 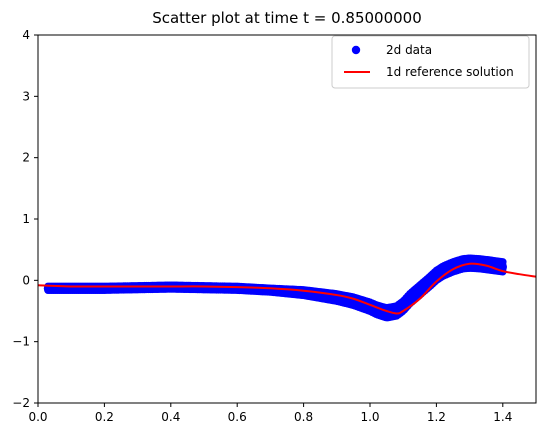 I want to click on legend-marker-2d-data, so click(x=356, y=50).